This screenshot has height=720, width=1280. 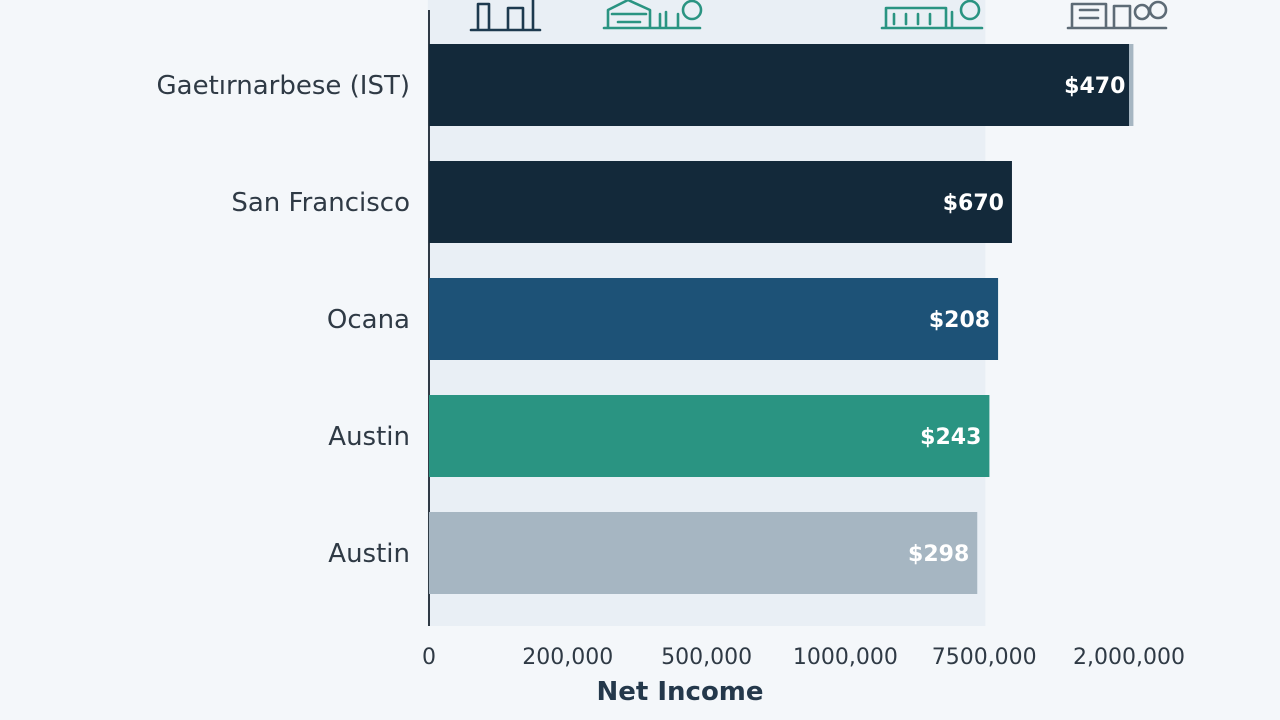 I want to click on value-label: $243, so click(x=950, y=437).